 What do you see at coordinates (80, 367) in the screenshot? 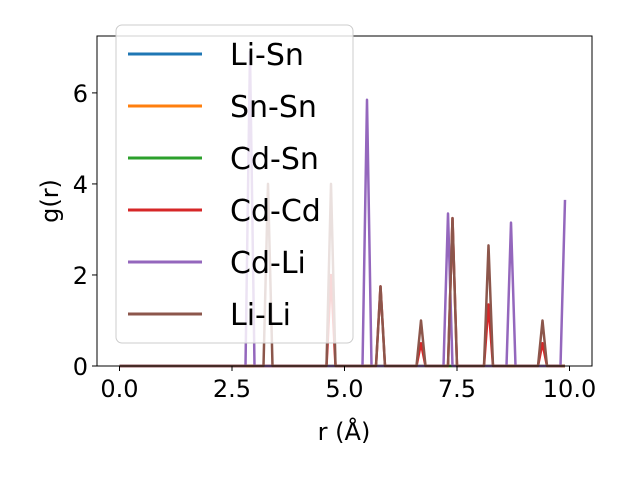
I see `y-tick-label: 0` at bounding box center [80, 367].